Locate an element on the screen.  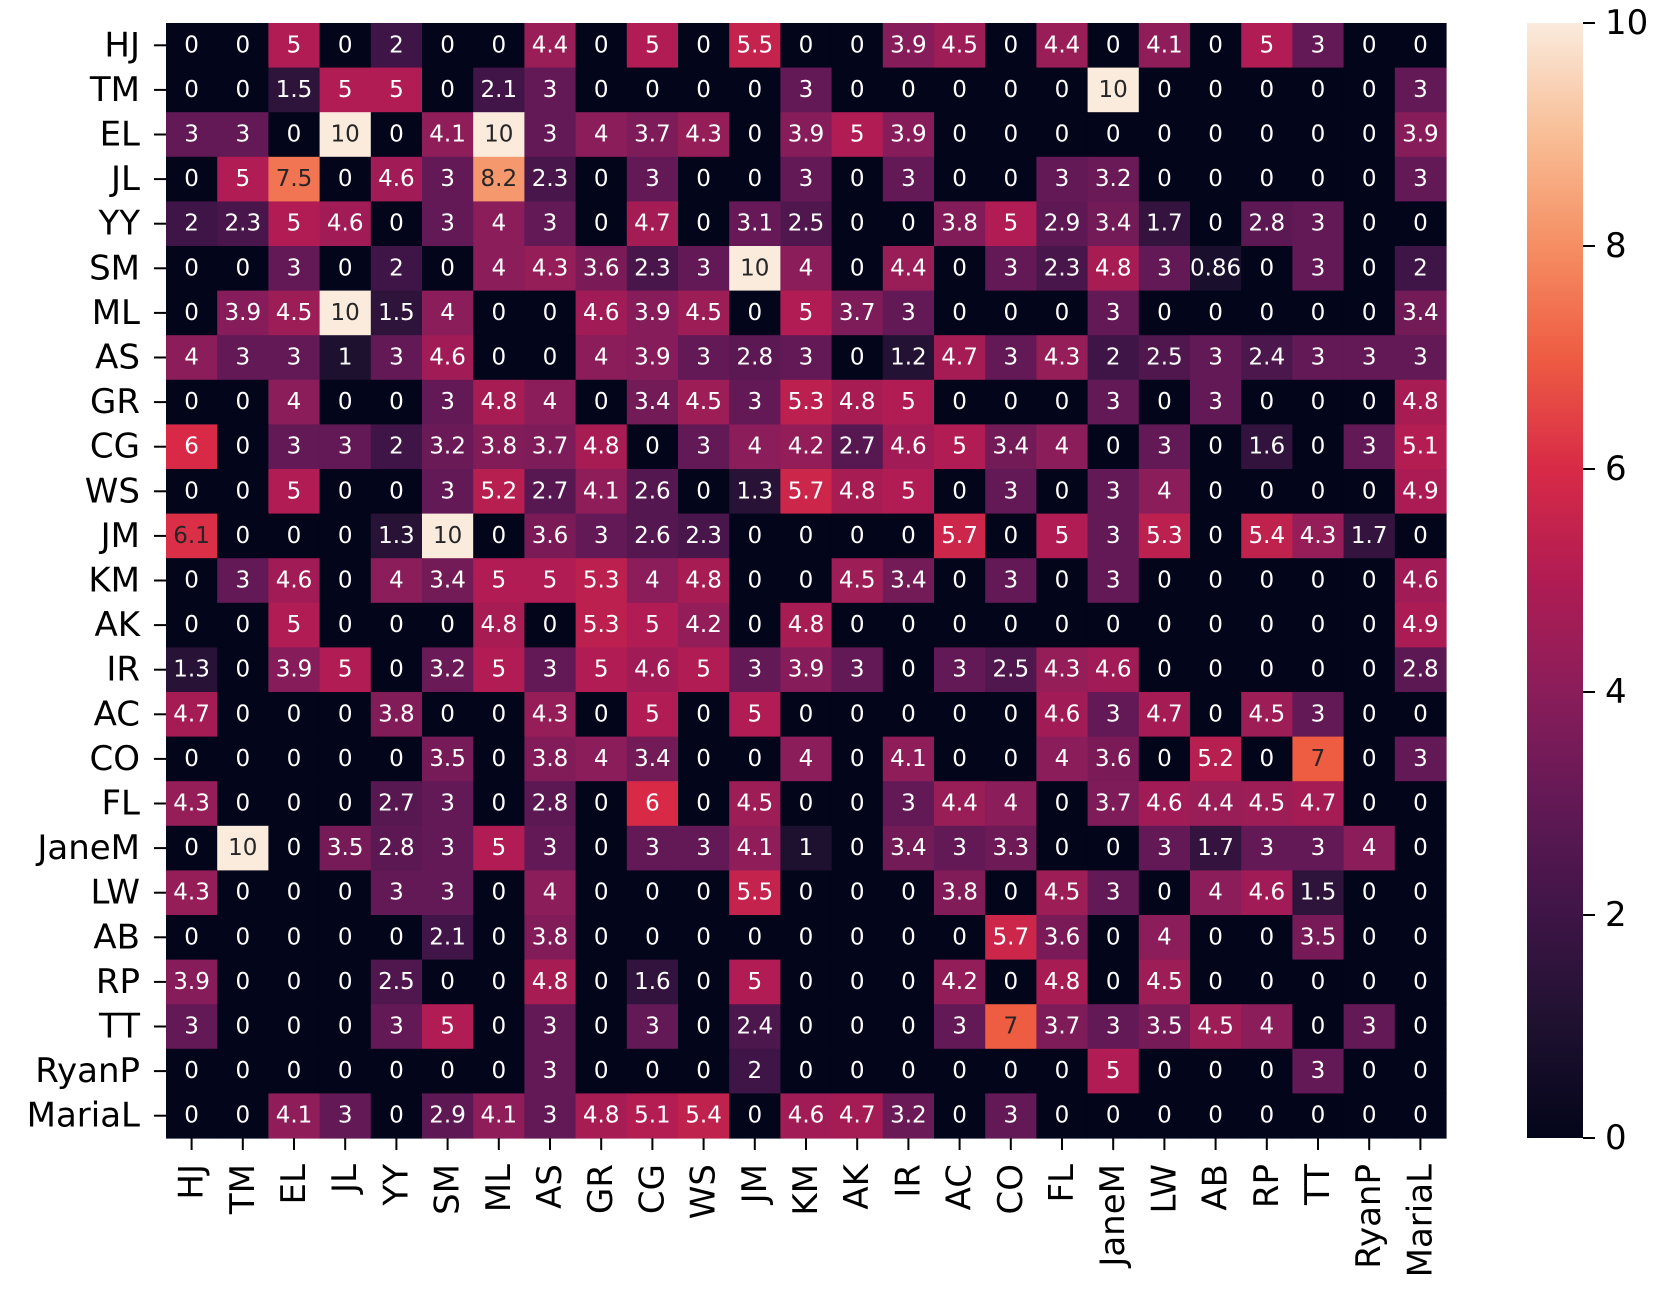
colorbar: 0 2 4 6 8 10 is located at coordinates (1587, 580).